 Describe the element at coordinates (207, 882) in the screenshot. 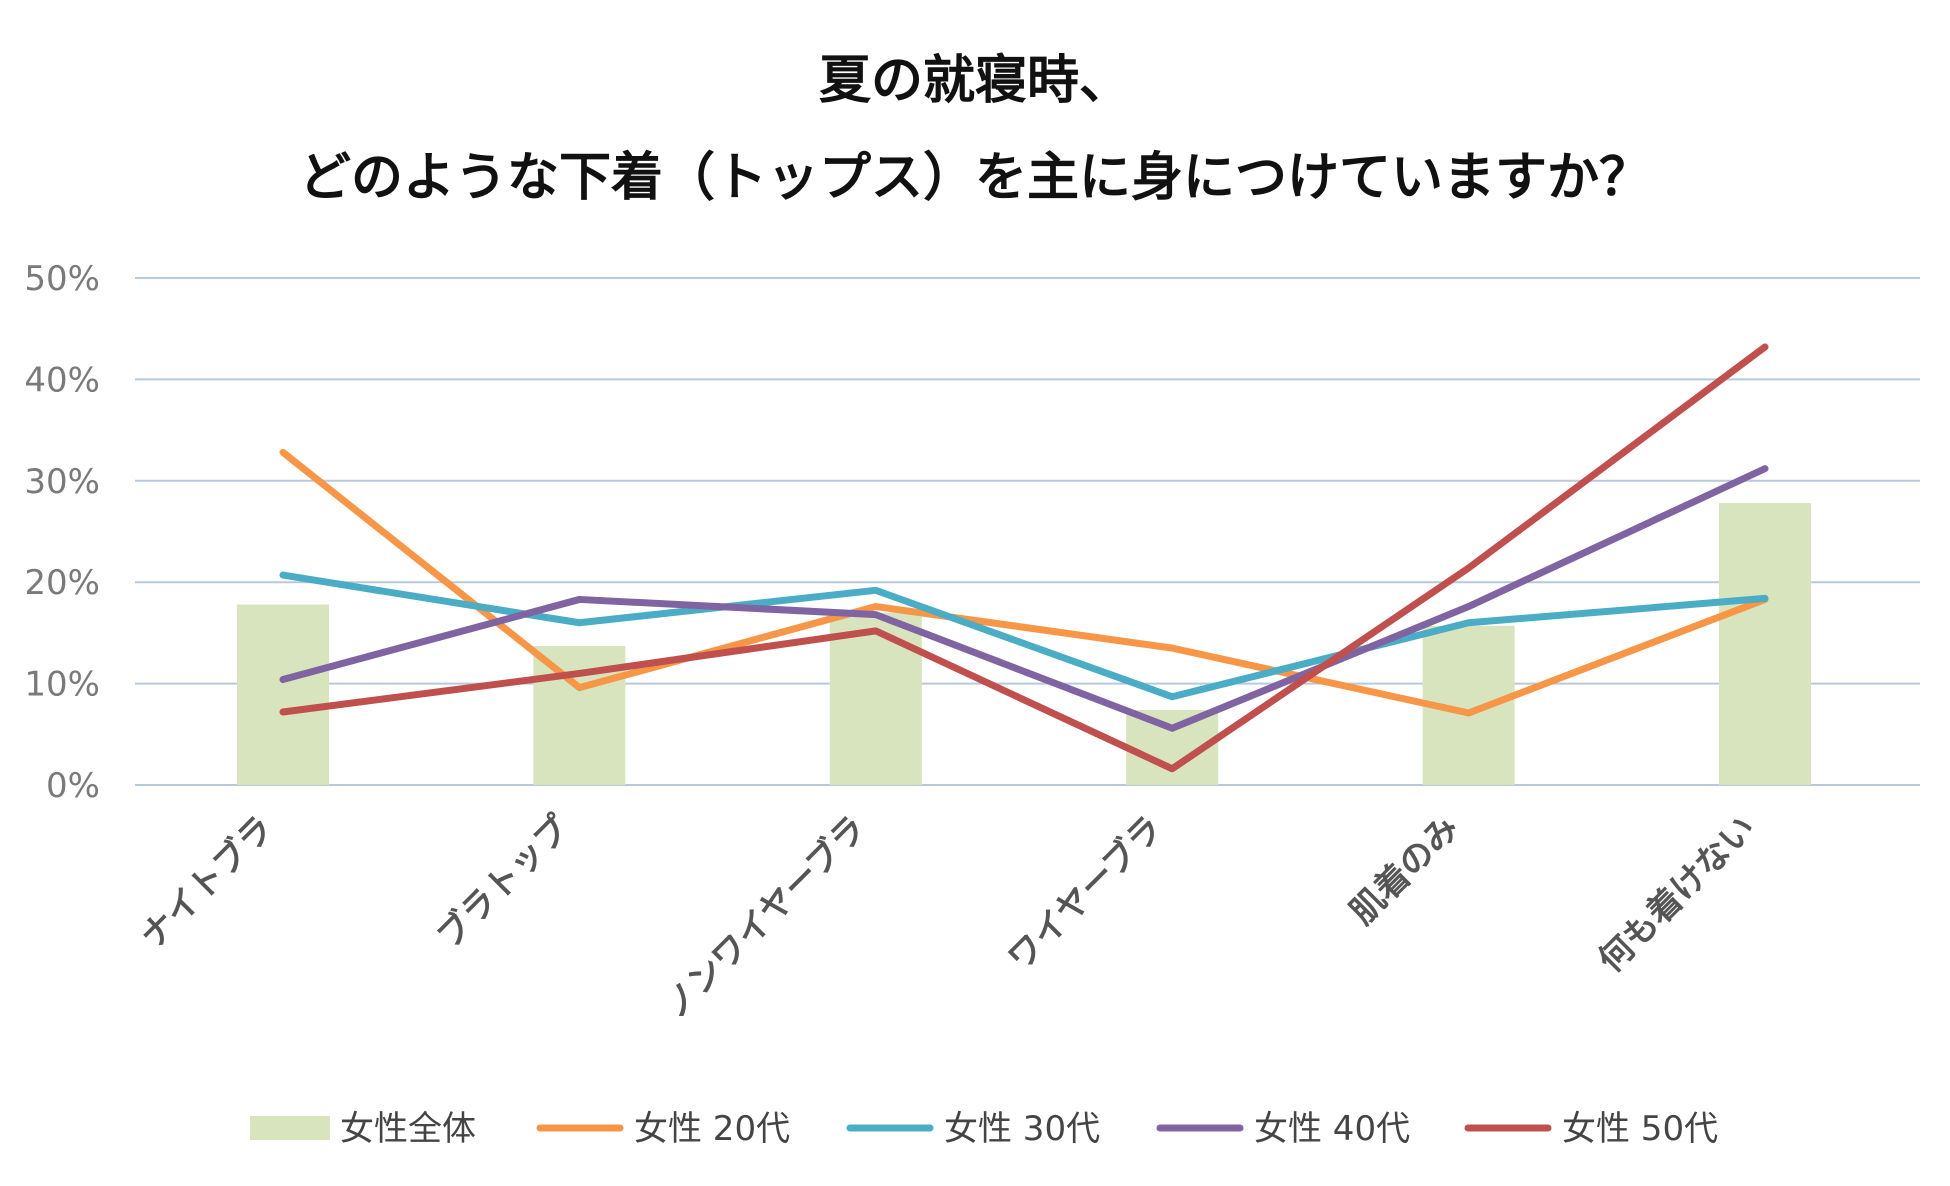

I see `x-tick-label: ナイトブラ` at that location.